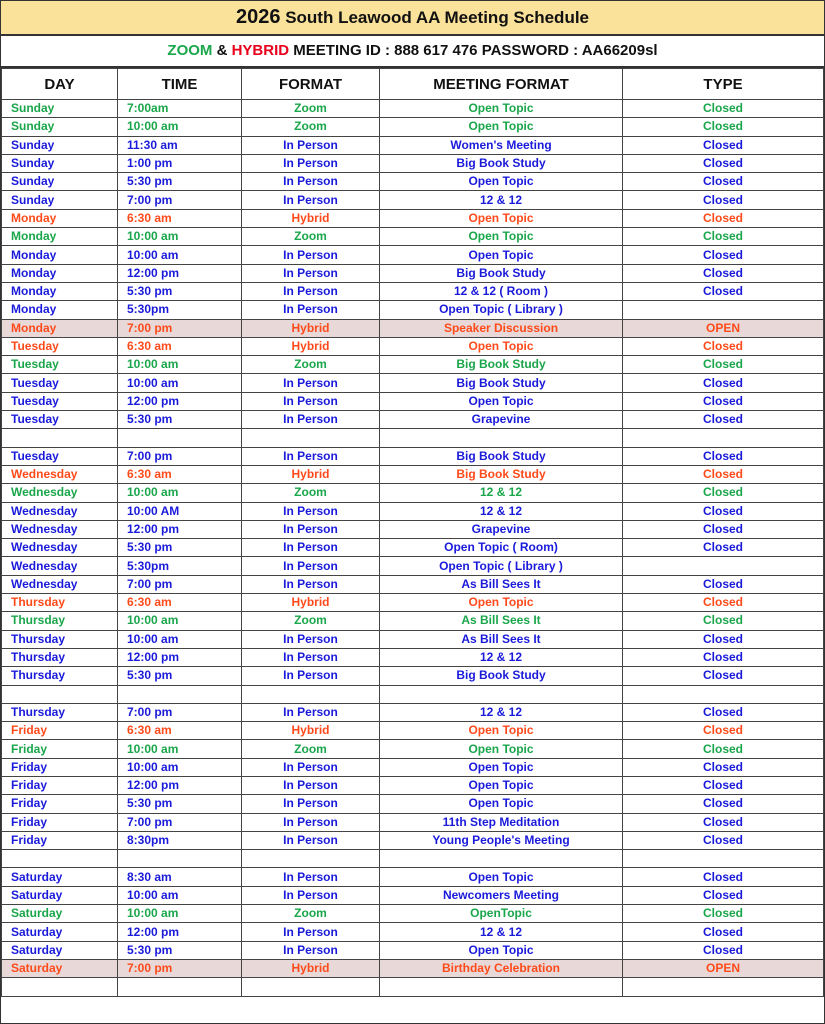 The height and width of the screenshot is (1024, 825). I want to click on table-row: Friday 10:00 am Zoom Open Topic Closed, so click(412, 749).